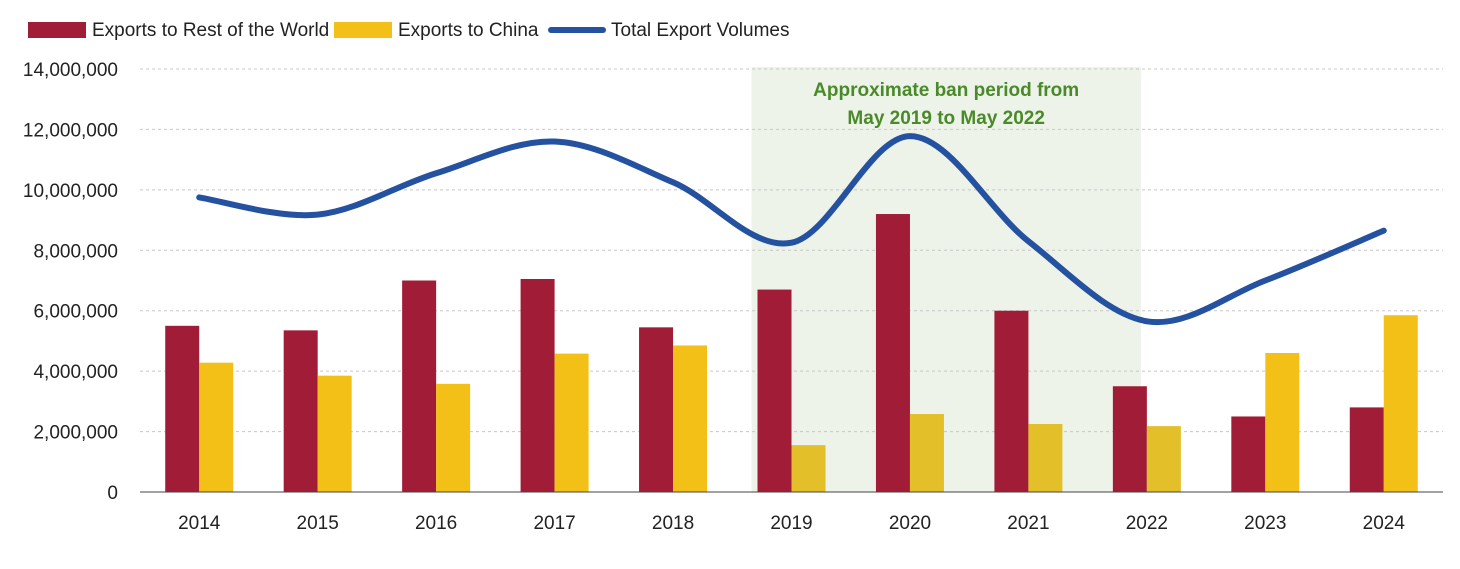 This screenshot has height=569, width=1460. I want to click on x-tick-label: 2014, so click(199, 523).